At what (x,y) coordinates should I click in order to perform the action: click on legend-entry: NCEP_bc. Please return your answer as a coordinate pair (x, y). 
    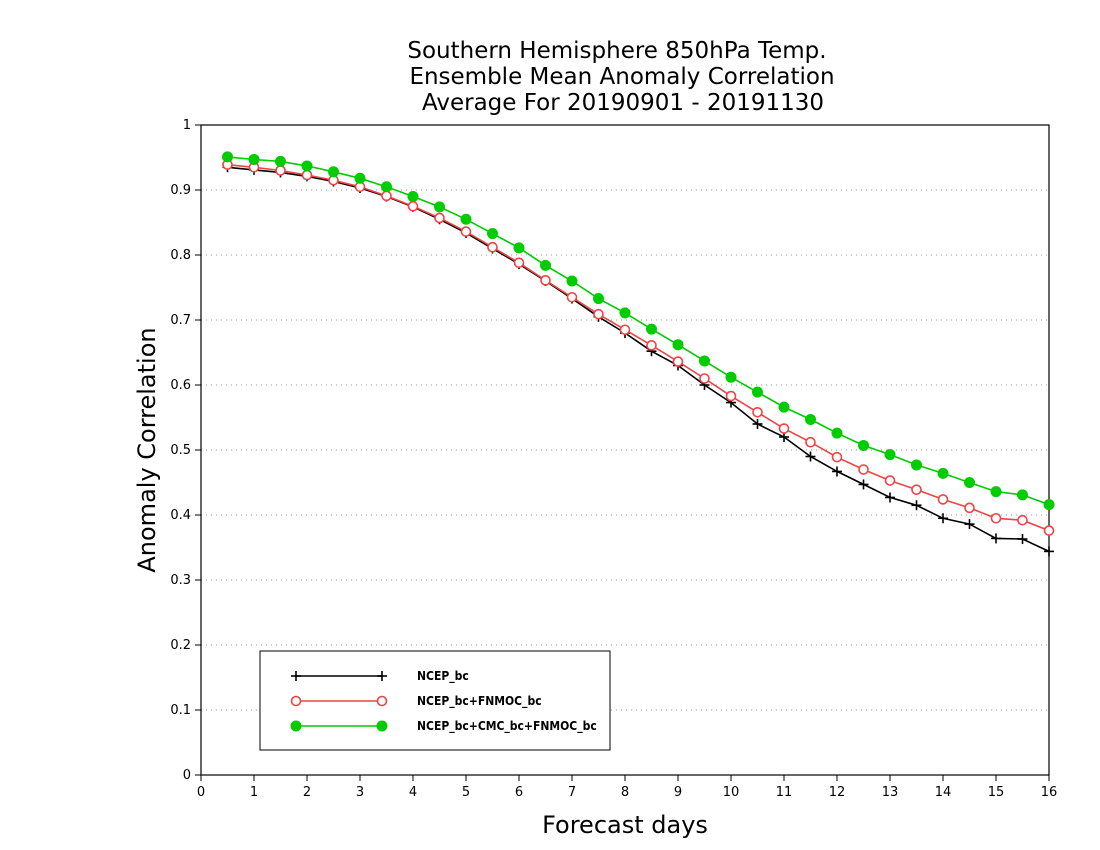
    Looking at the image, I should click on (380, 676).